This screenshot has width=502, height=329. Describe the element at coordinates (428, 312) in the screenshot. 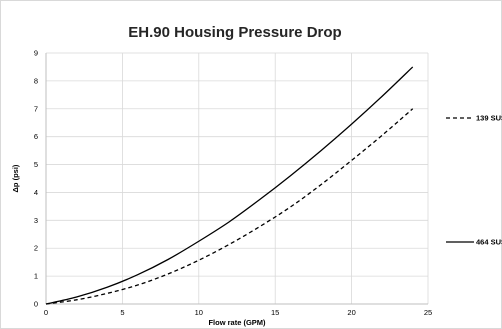

I see `x-tick-label: 25` at that location.